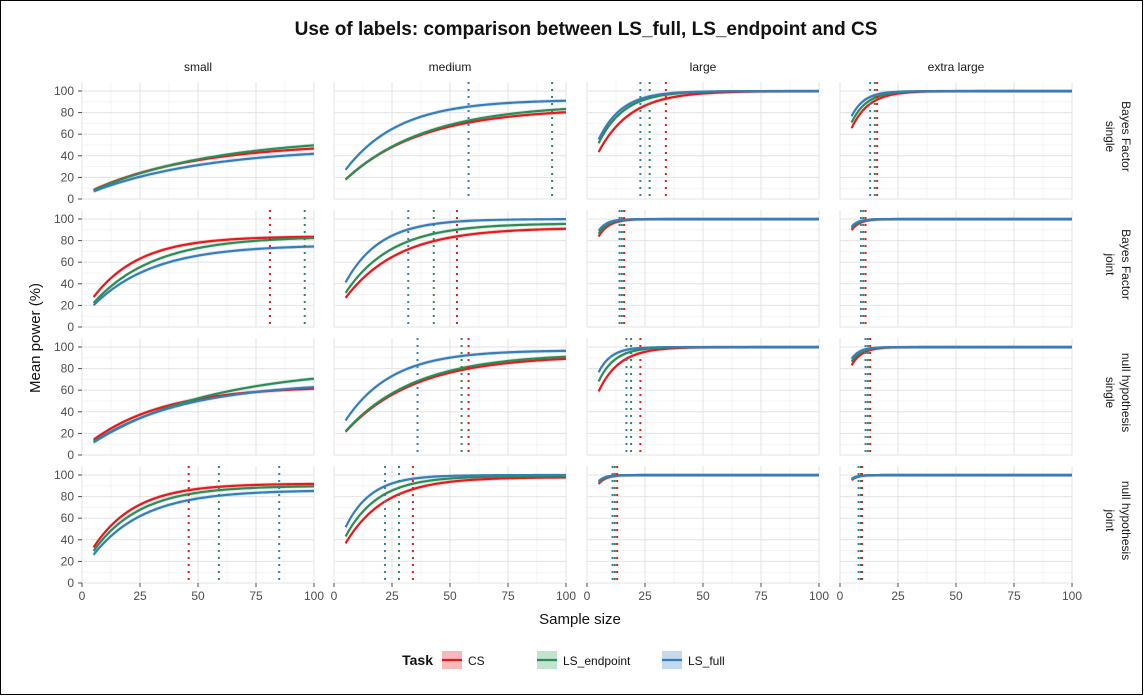 Image resolution: width=1145 pixels, height=697 pixels. What do you see at coordinates (706, 661) in the screenshot?
I see `legend-entry-label: LS_full` at bounding box center [706, 661].